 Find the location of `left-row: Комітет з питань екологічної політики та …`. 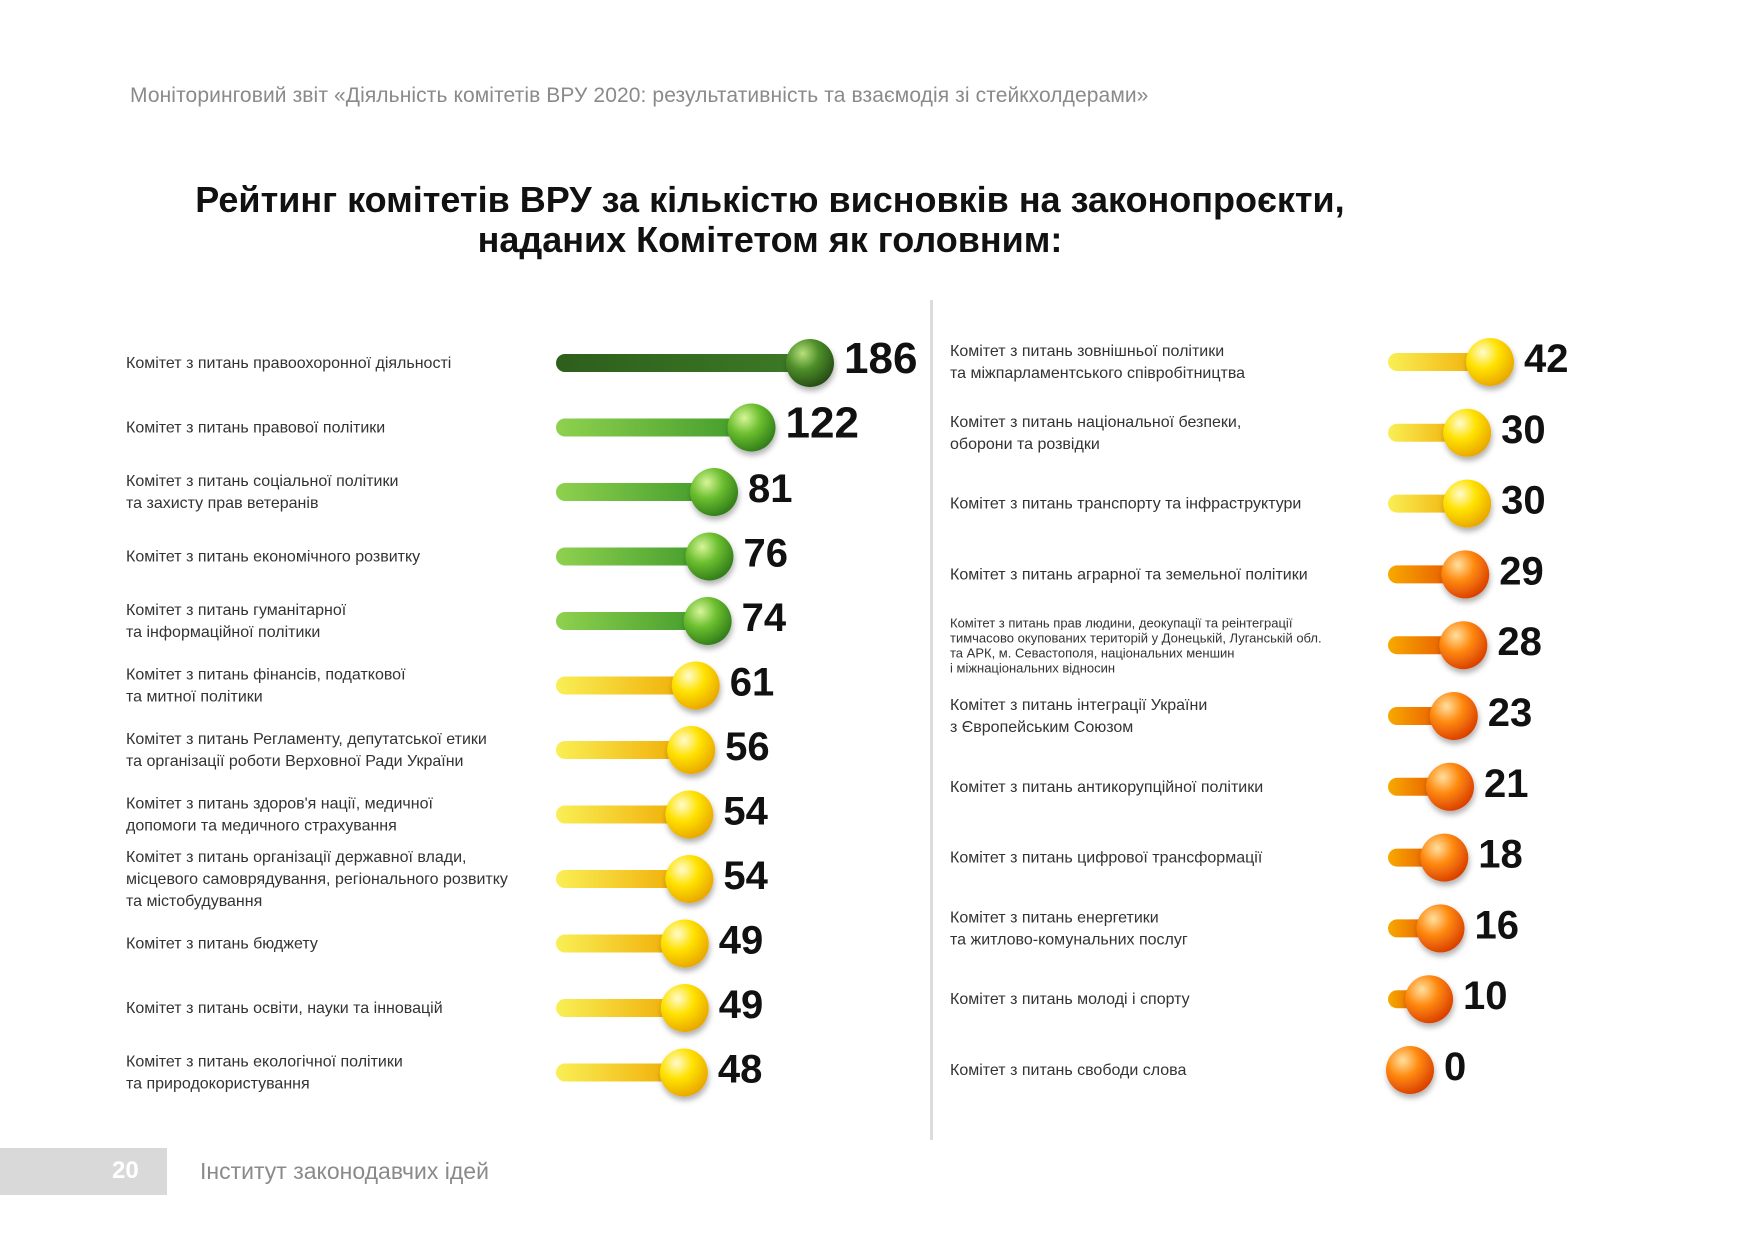

left-row: Комітет з питань екологічної політики та … is located at coordinates (444, 1072).